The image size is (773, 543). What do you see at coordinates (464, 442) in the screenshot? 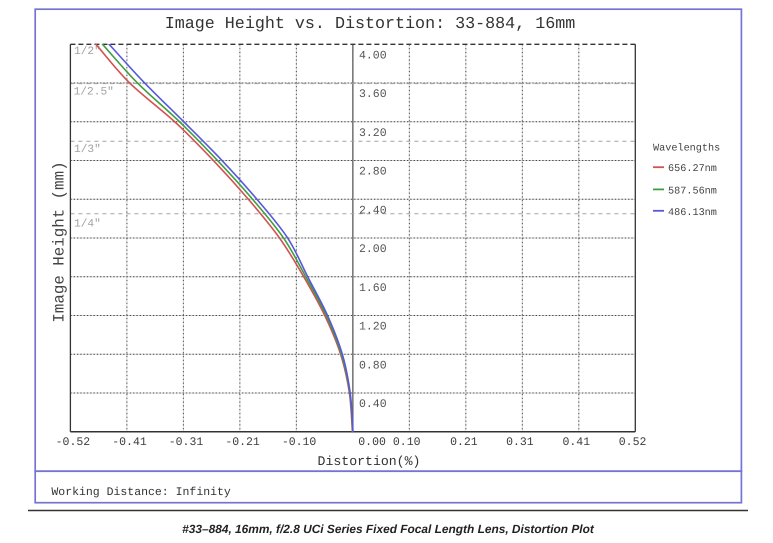
I see `svg-text: 0.21` at bounding box center [464, 442].